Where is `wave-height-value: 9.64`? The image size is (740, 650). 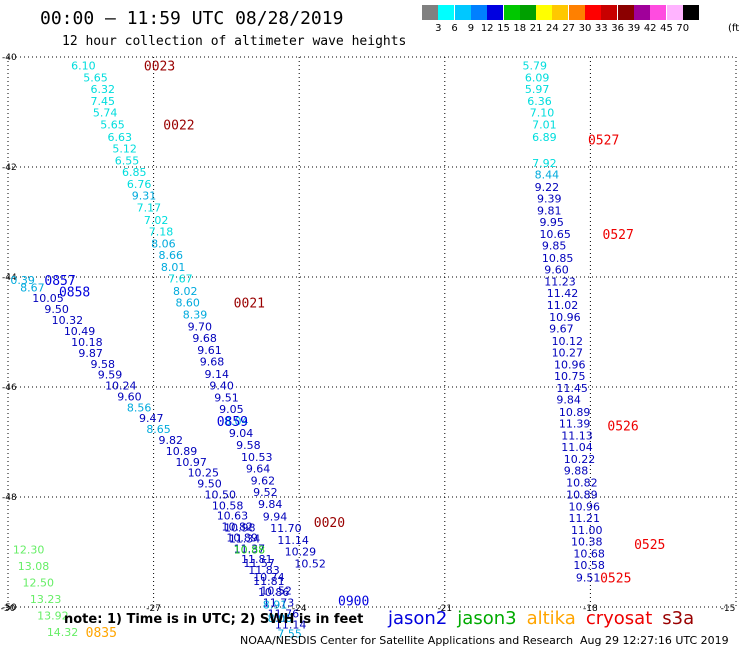 wave-height-value: 9.64 is located at coordinates (258, 468).